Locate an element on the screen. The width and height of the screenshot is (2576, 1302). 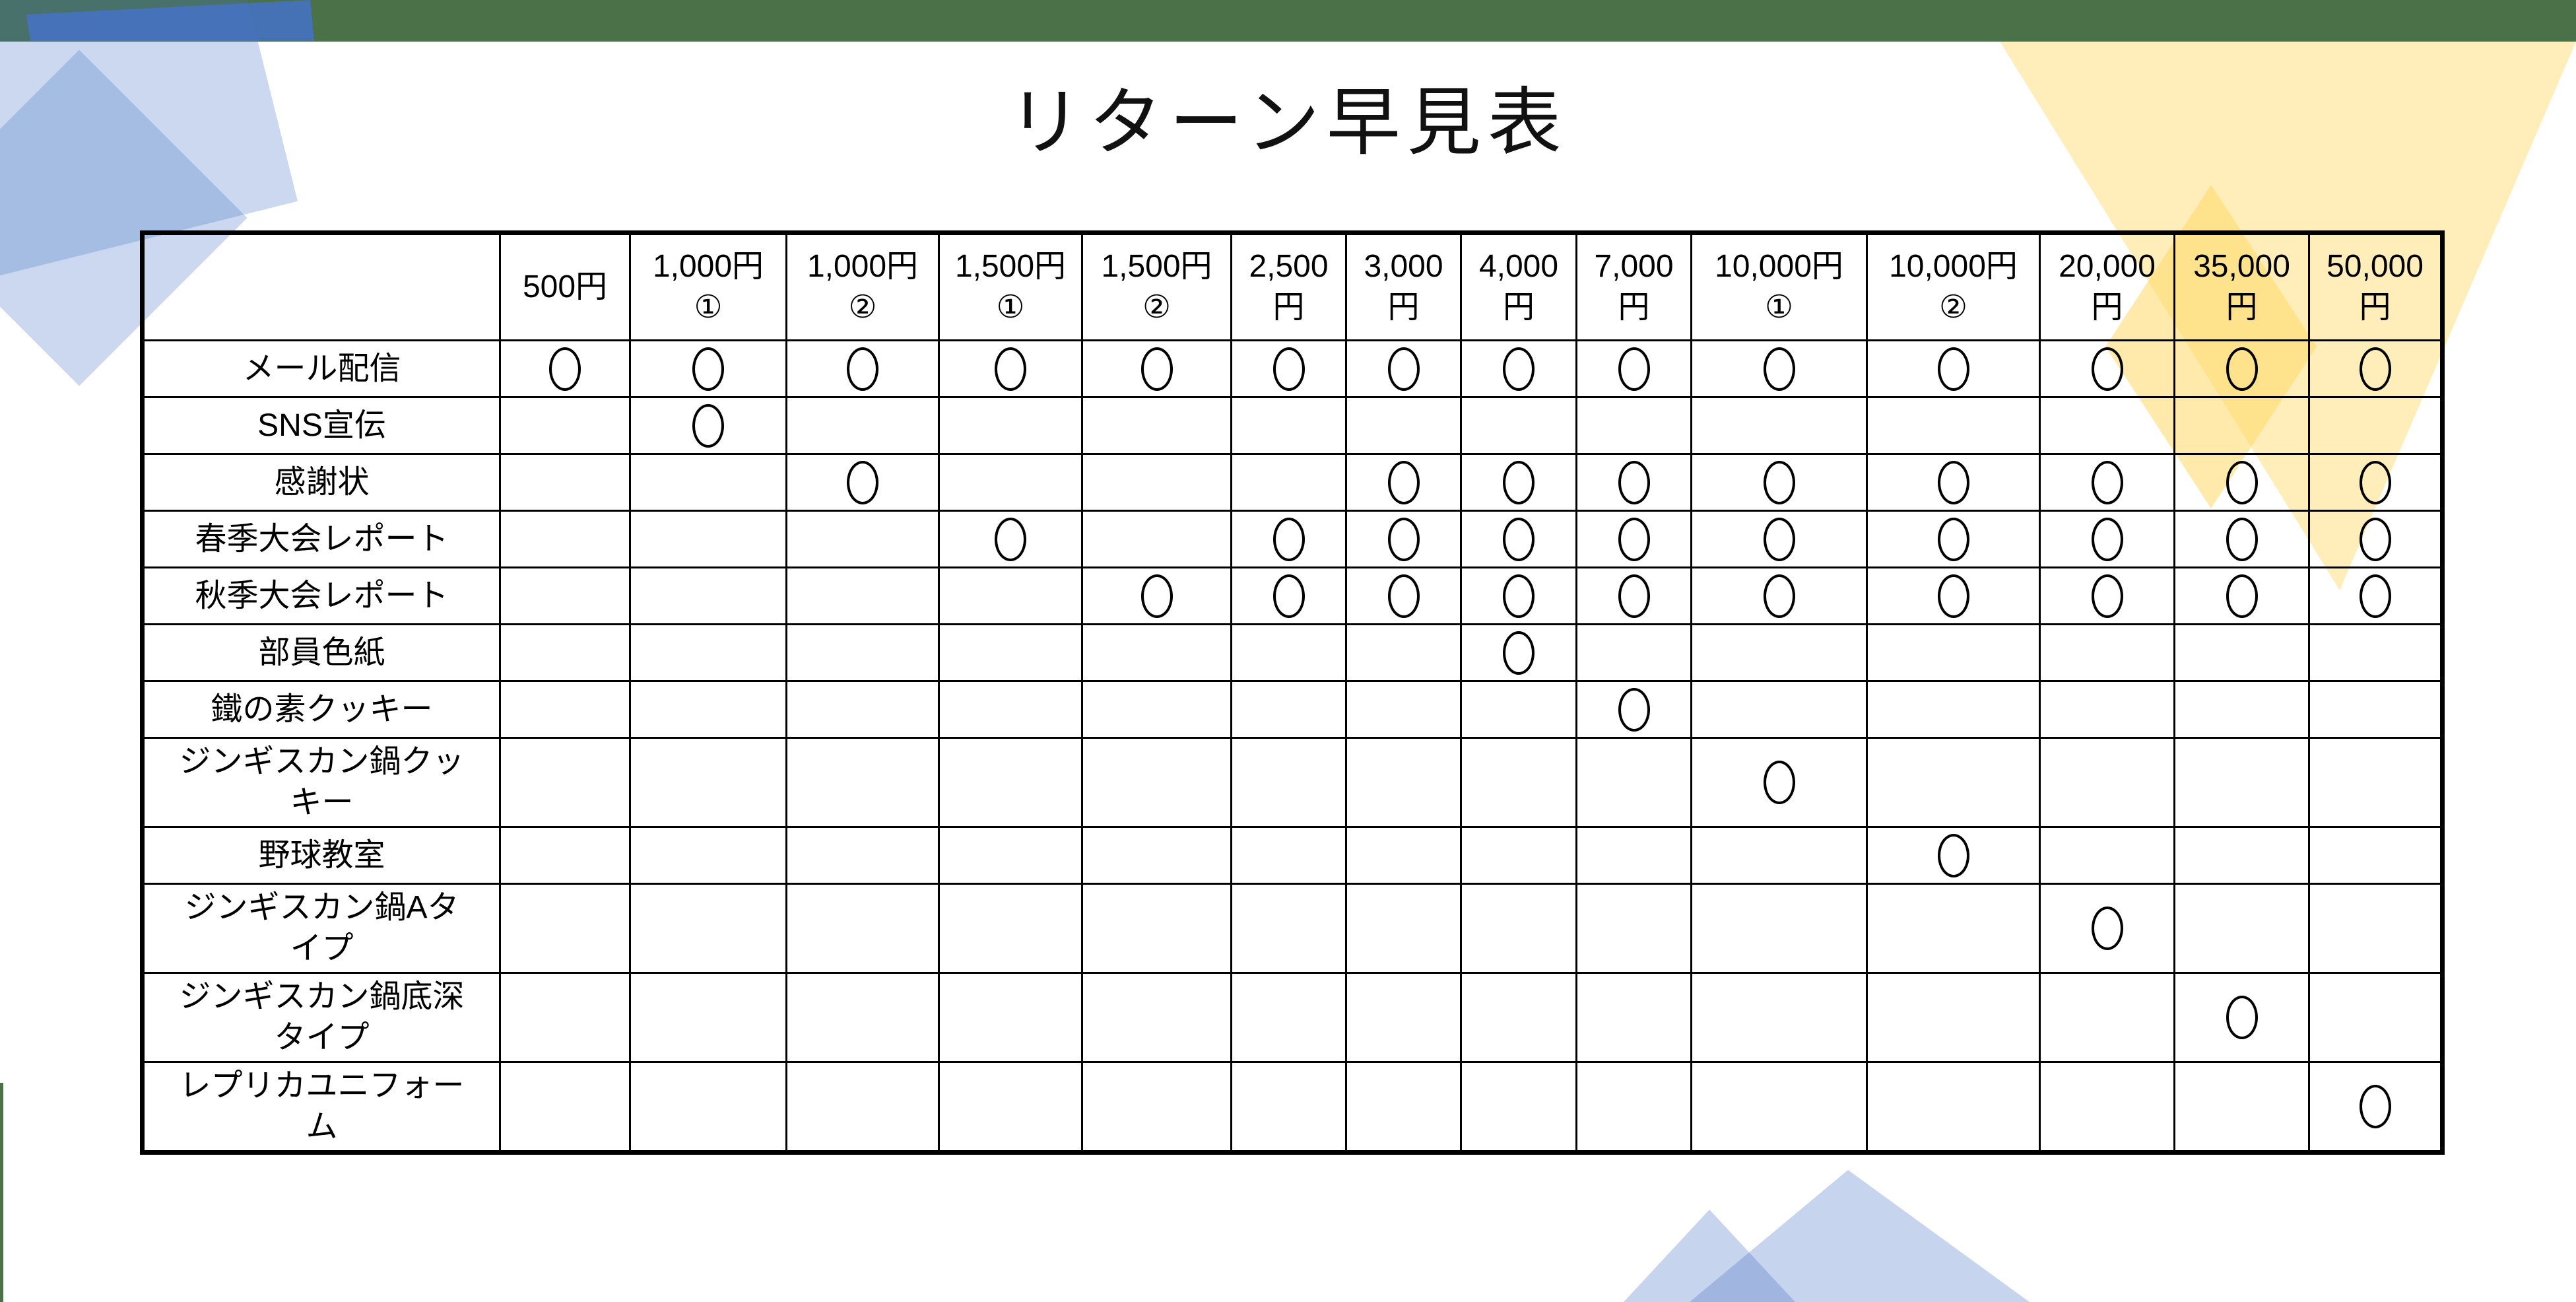
column-header: 4,000 円 is located at coordinates (1518, 286).